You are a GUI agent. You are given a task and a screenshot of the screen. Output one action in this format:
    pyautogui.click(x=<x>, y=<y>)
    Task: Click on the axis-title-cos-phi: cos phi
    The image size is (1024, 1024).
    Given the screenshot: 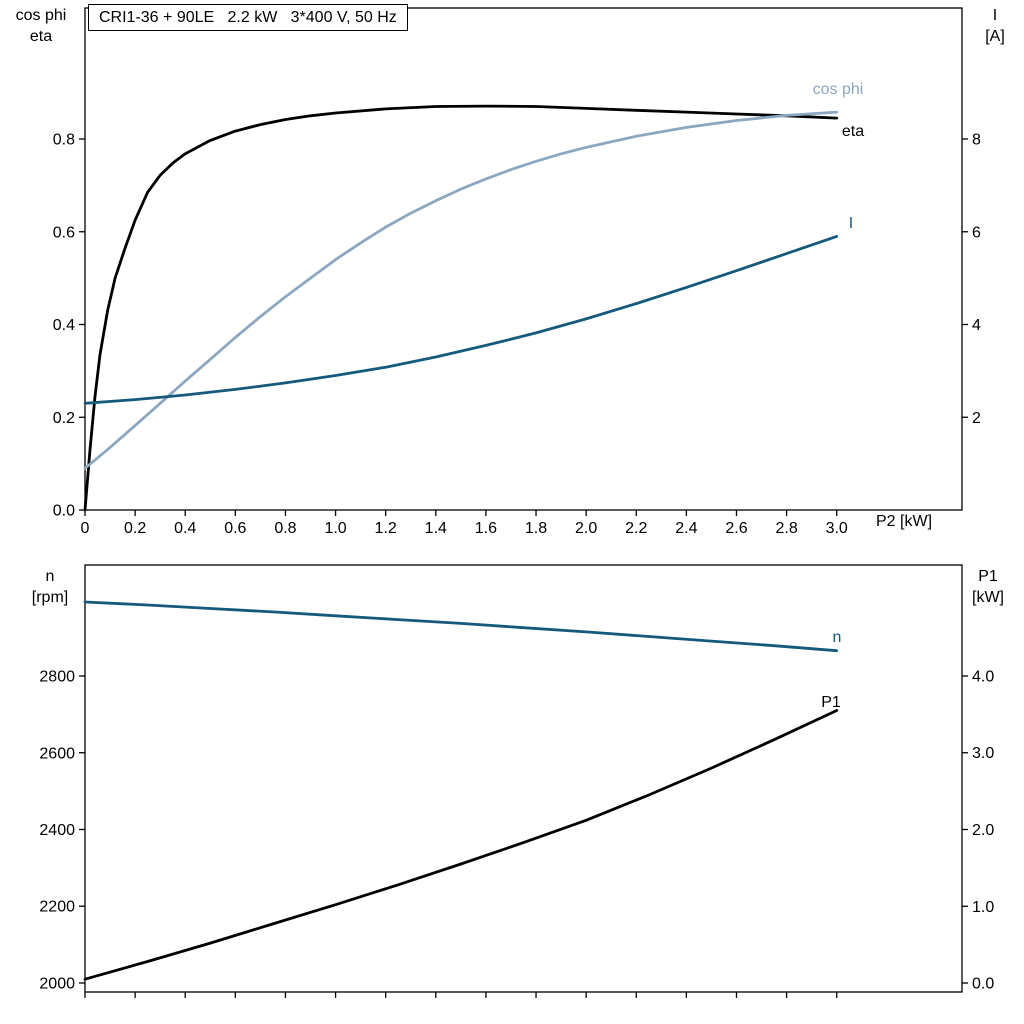 What is the action you would take?
    pyautogui.click(x=41, y=15)
    